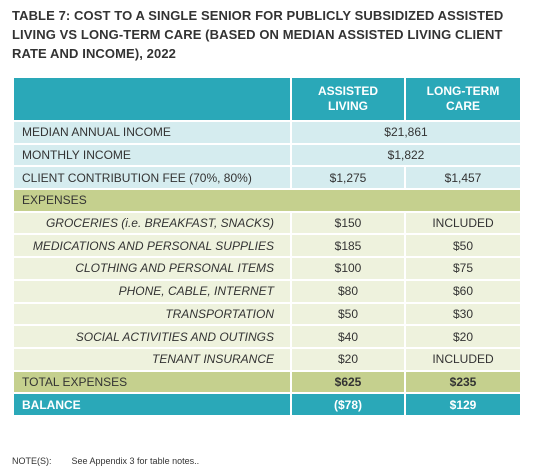  Describe the element at coordinates (463, 382) in the screenshot. I see `cell-value: $235` at that location.